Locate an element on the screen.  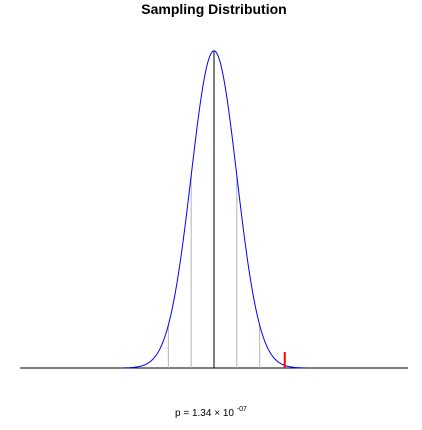
chart-title: Sampling Distribution is located at coordinates (213, 9).